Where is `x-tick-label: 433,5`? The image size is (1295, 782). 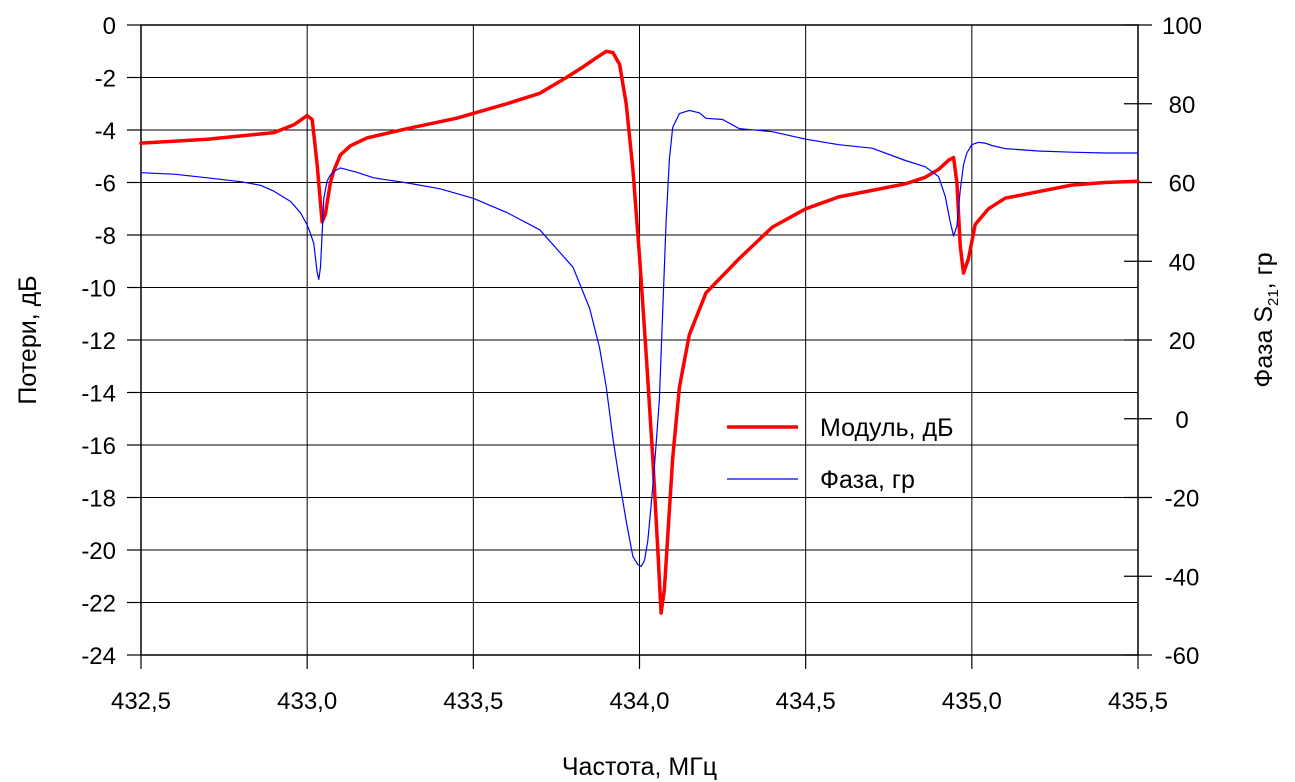
x-tick-label: 433,5 is located at coordinates (473, 701).